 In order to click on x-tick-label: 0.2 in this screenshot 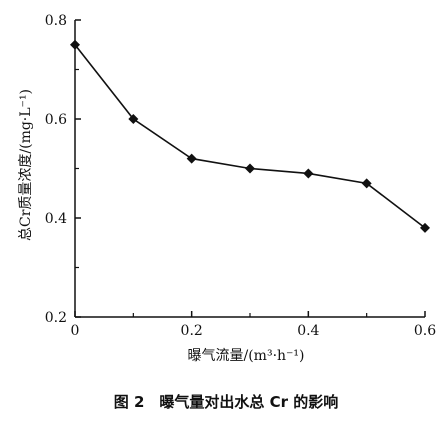, I will do `click(192, 331)`.